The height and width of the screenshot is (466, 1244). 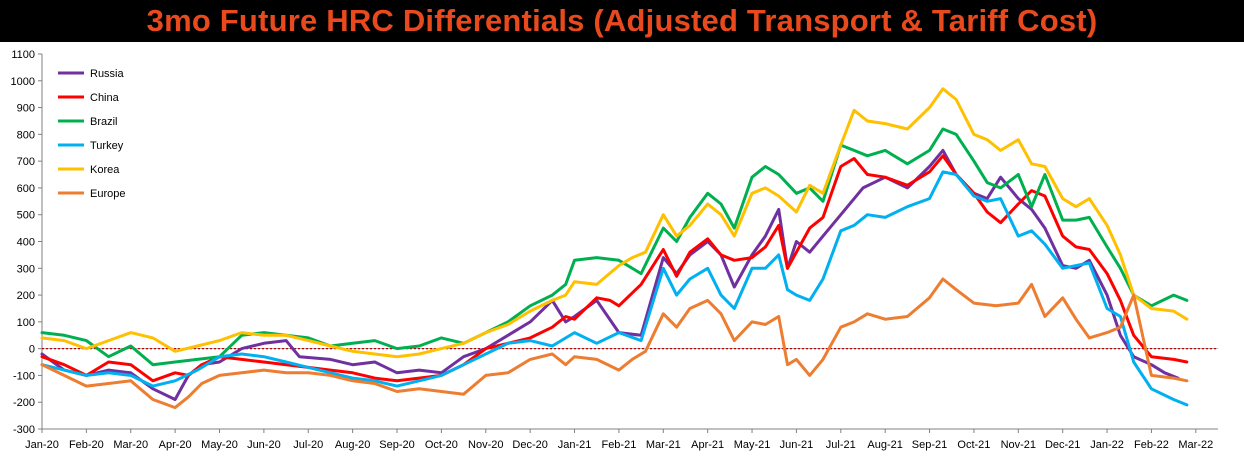 What do you see at coordinates (86, 445) in the screenshot?
I see `x-tick-label: Feb-20` at bounding box center [86, 445].